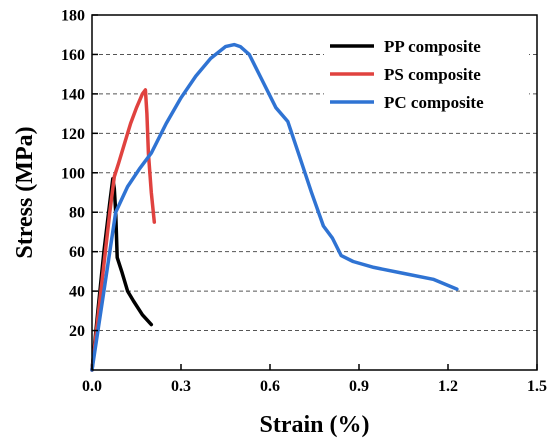 The height and width of the screenshot is (444, 550). Describe the element at coordinates (77, 331) in the screenshot. I see `y-tick-label: 20` at that location.